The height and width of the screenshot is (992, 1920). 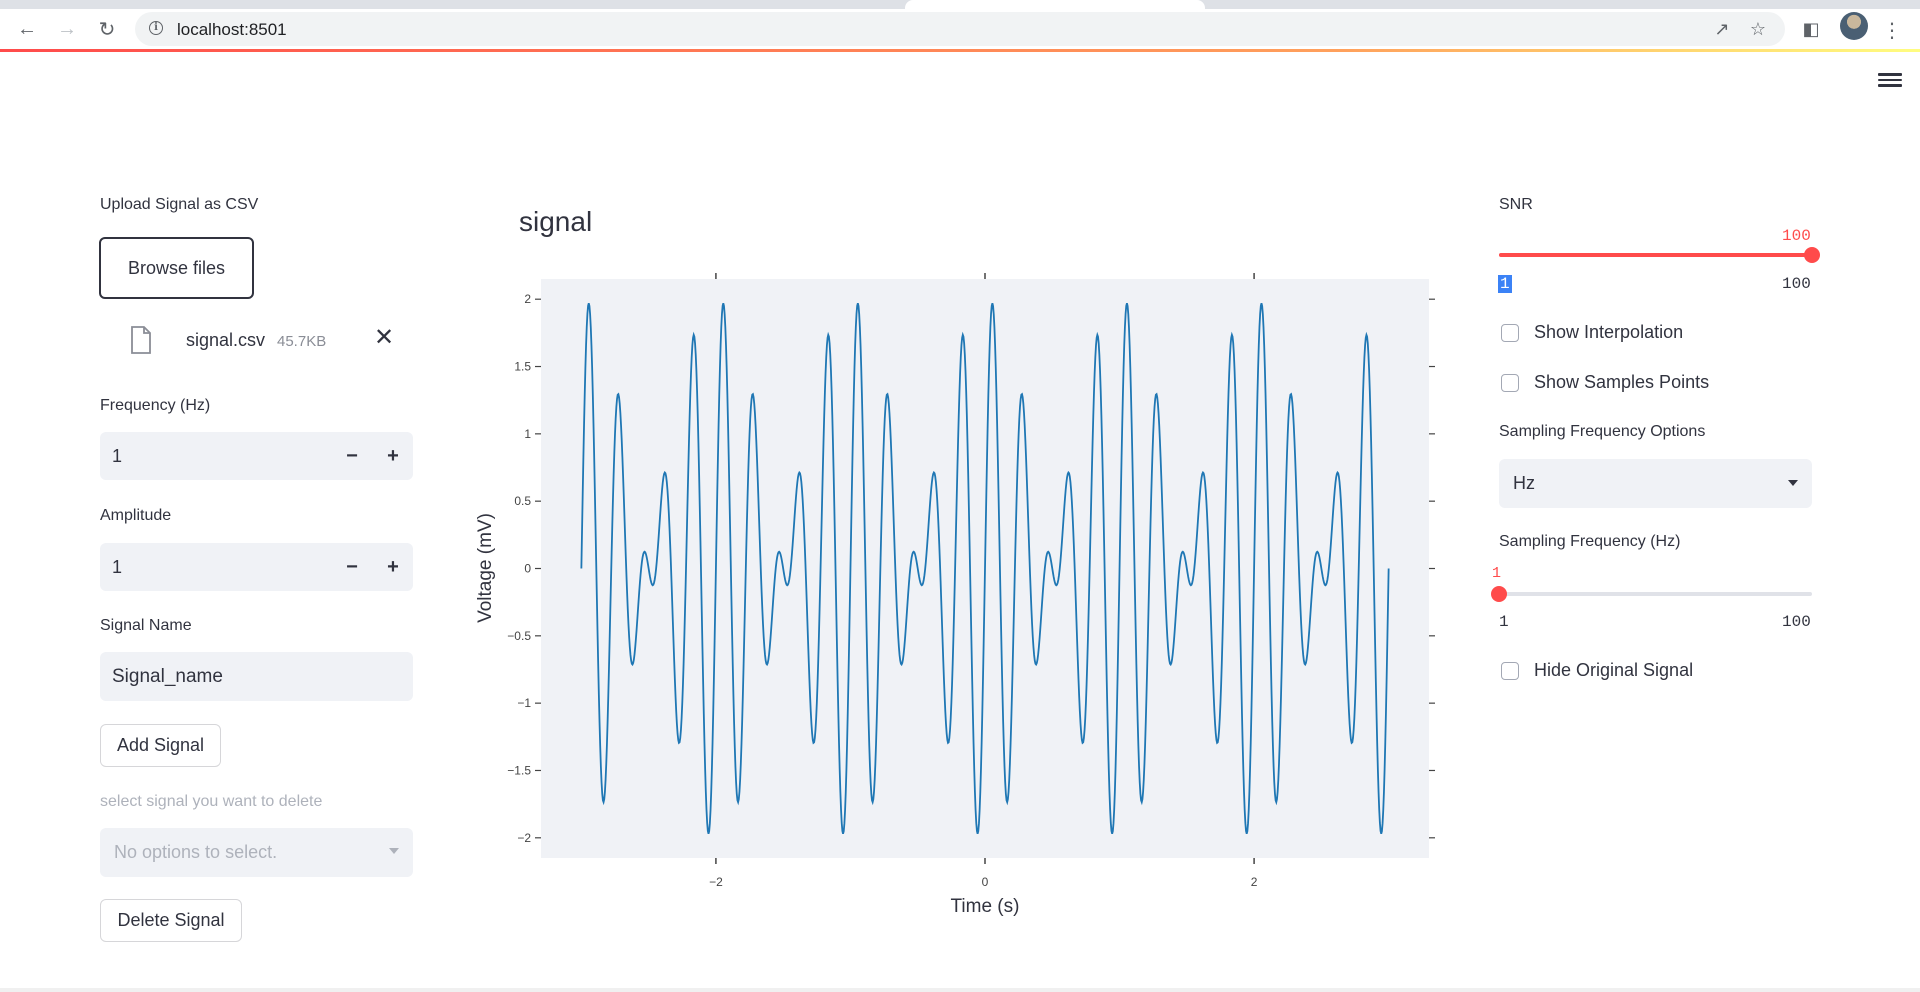 What do you see at coordinates (136, 515) in the screenshot?
I see `amplitude-label: Amplitude` at bounding box center [136, 515].